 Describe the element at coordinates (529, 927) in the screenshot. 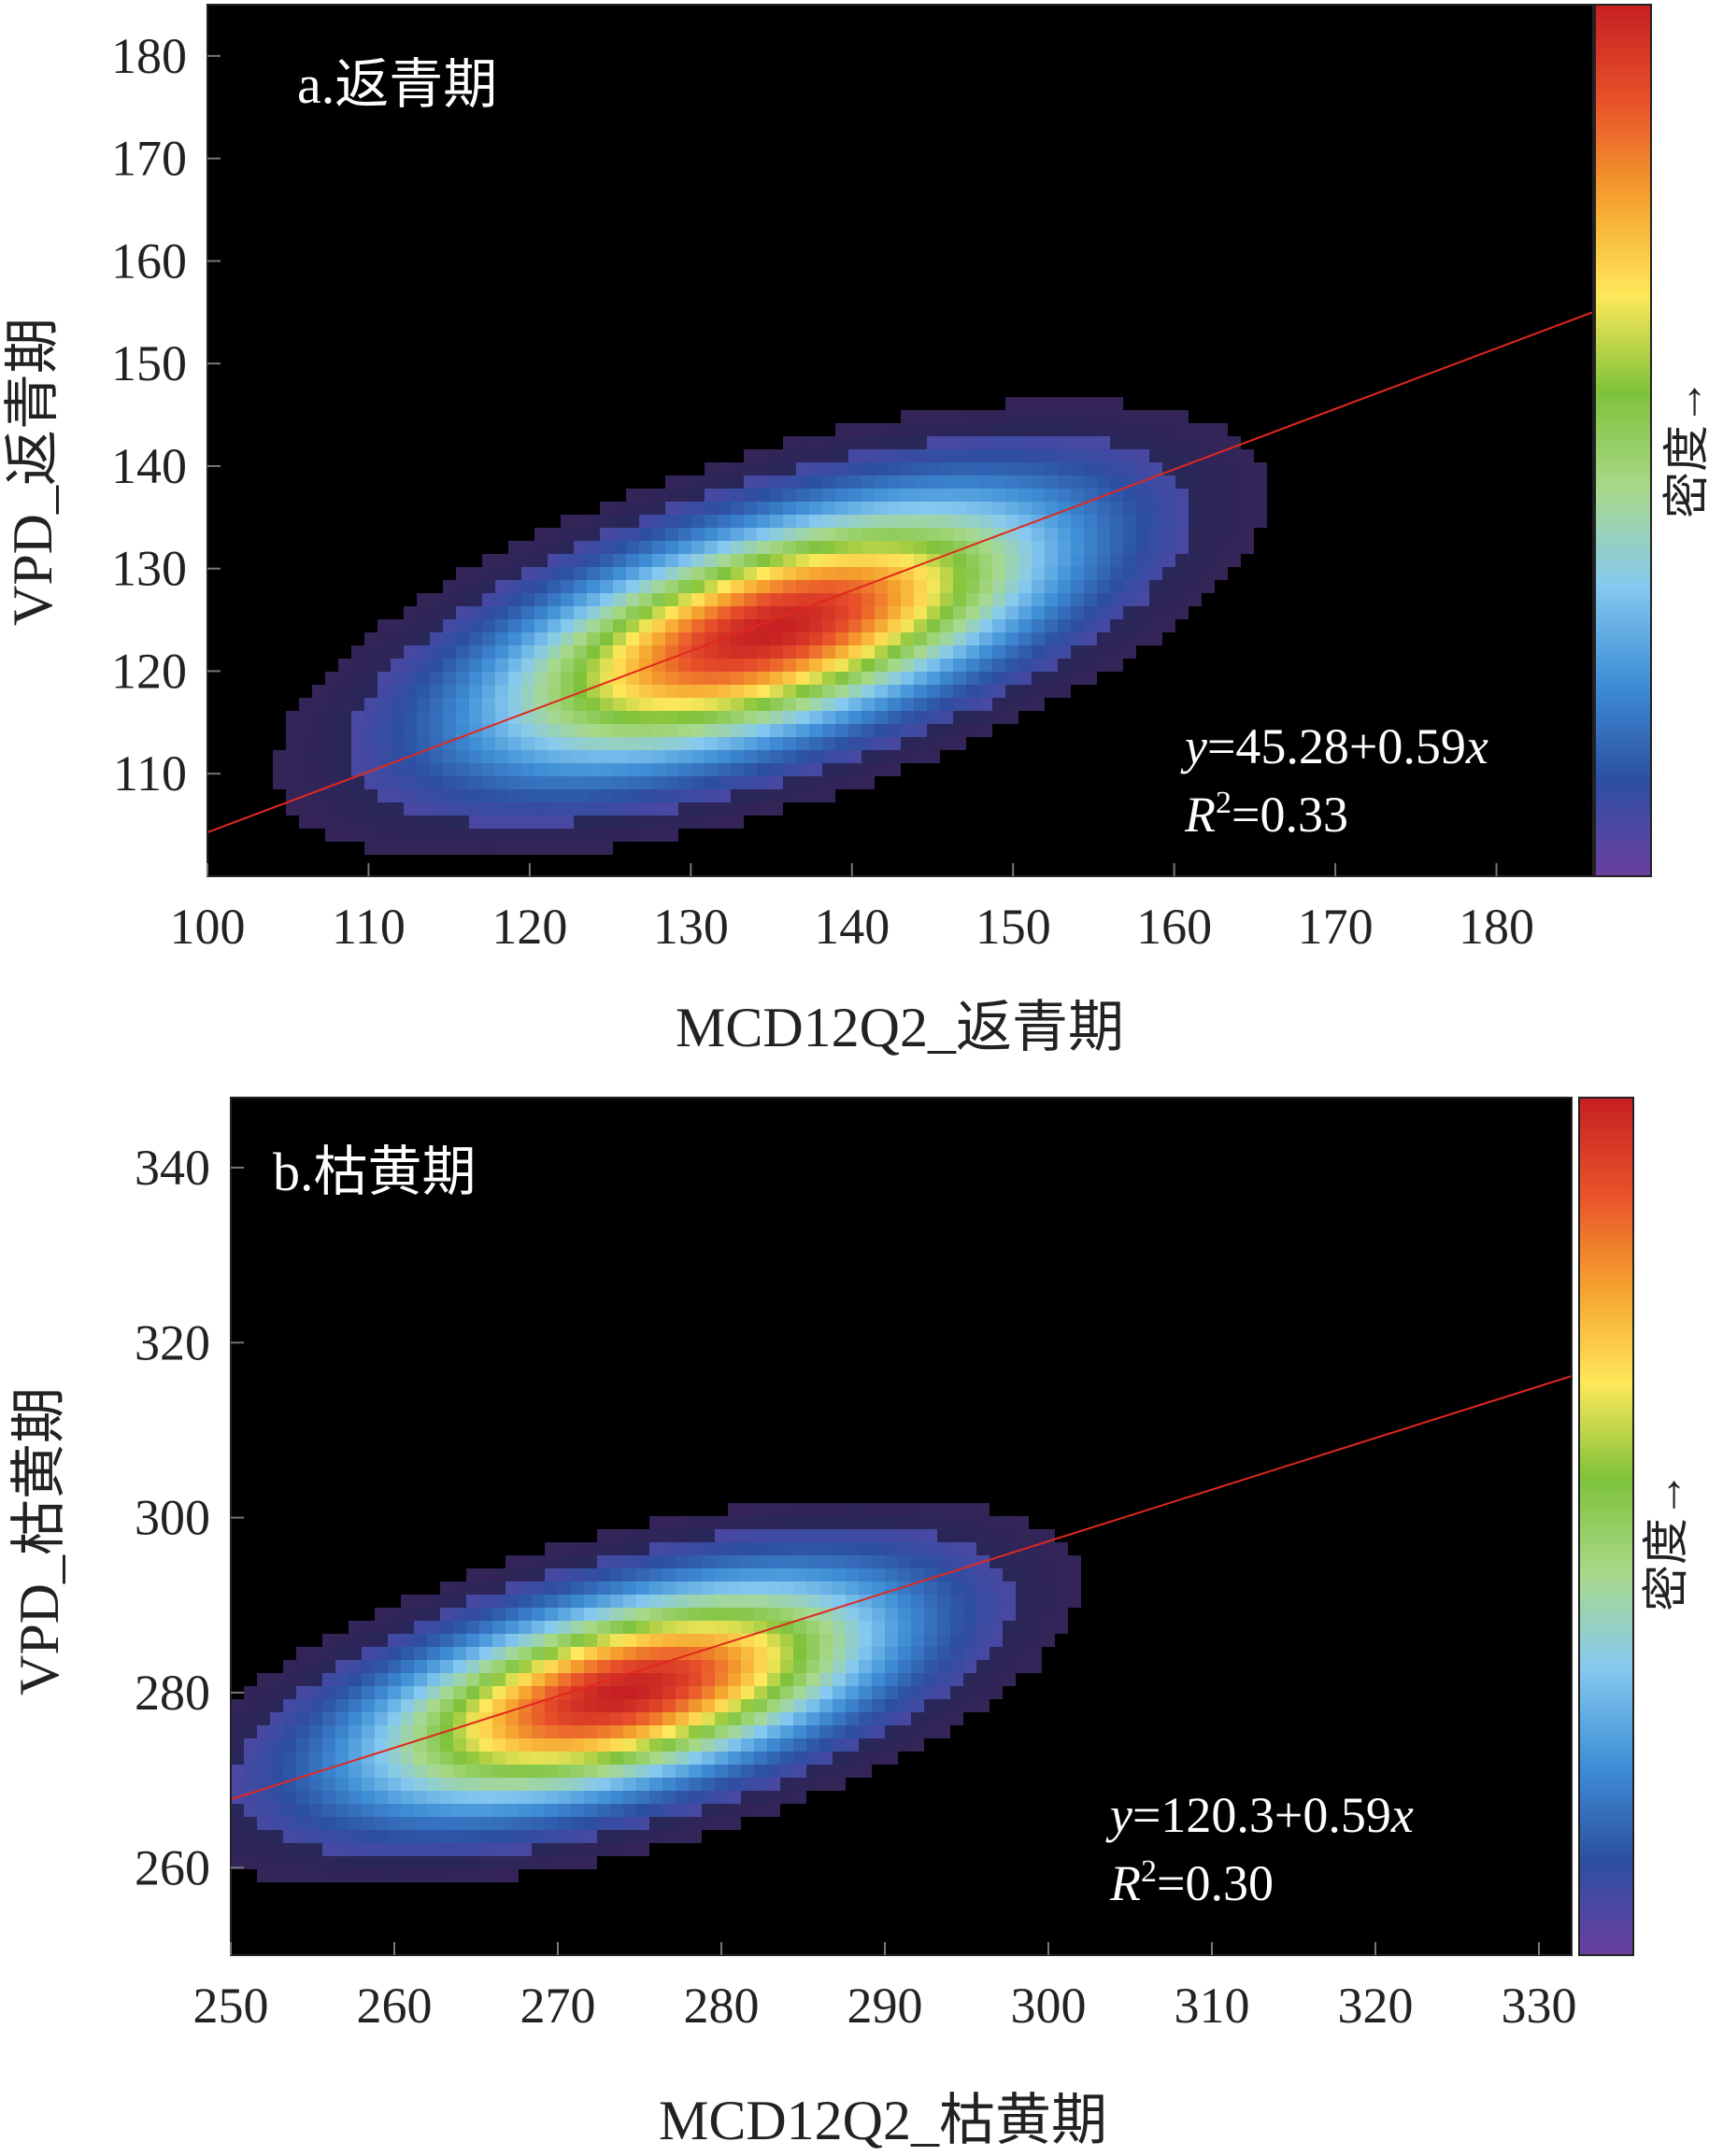

I see `x-tick-label: 120` at that location.